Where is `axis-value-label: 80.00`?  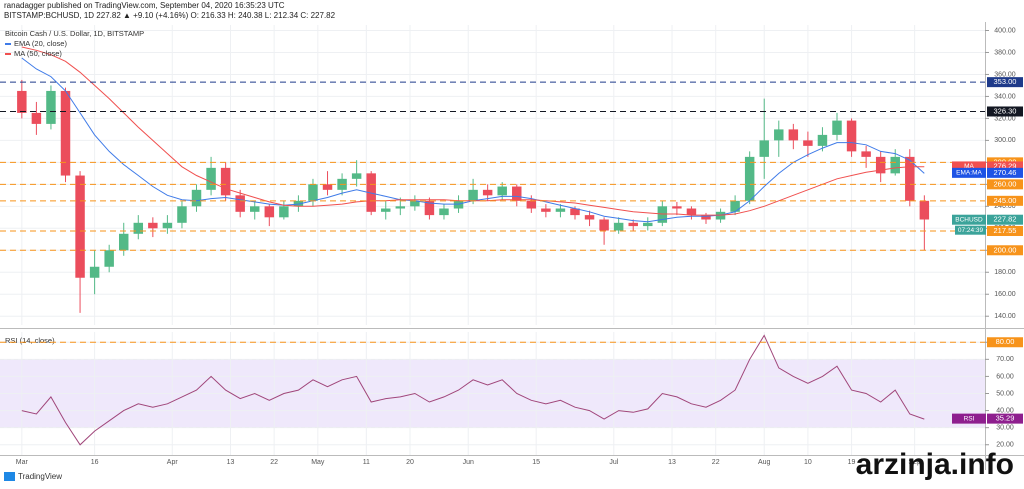
axis-value-label: 80.00 is located at coordinates (1005, 341).